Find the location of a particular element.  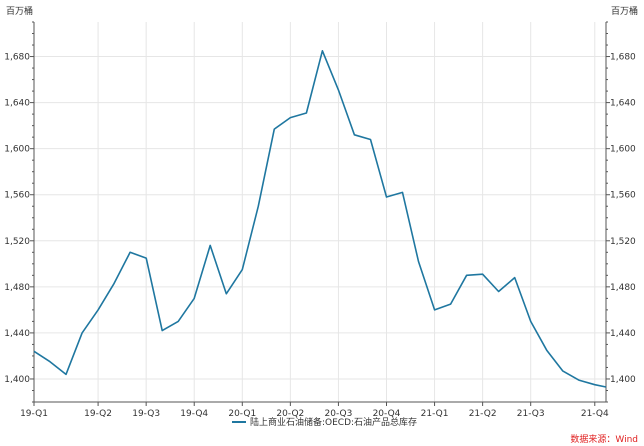

y-tick-label-left: 1,600 is located at coordinates (17, 150).